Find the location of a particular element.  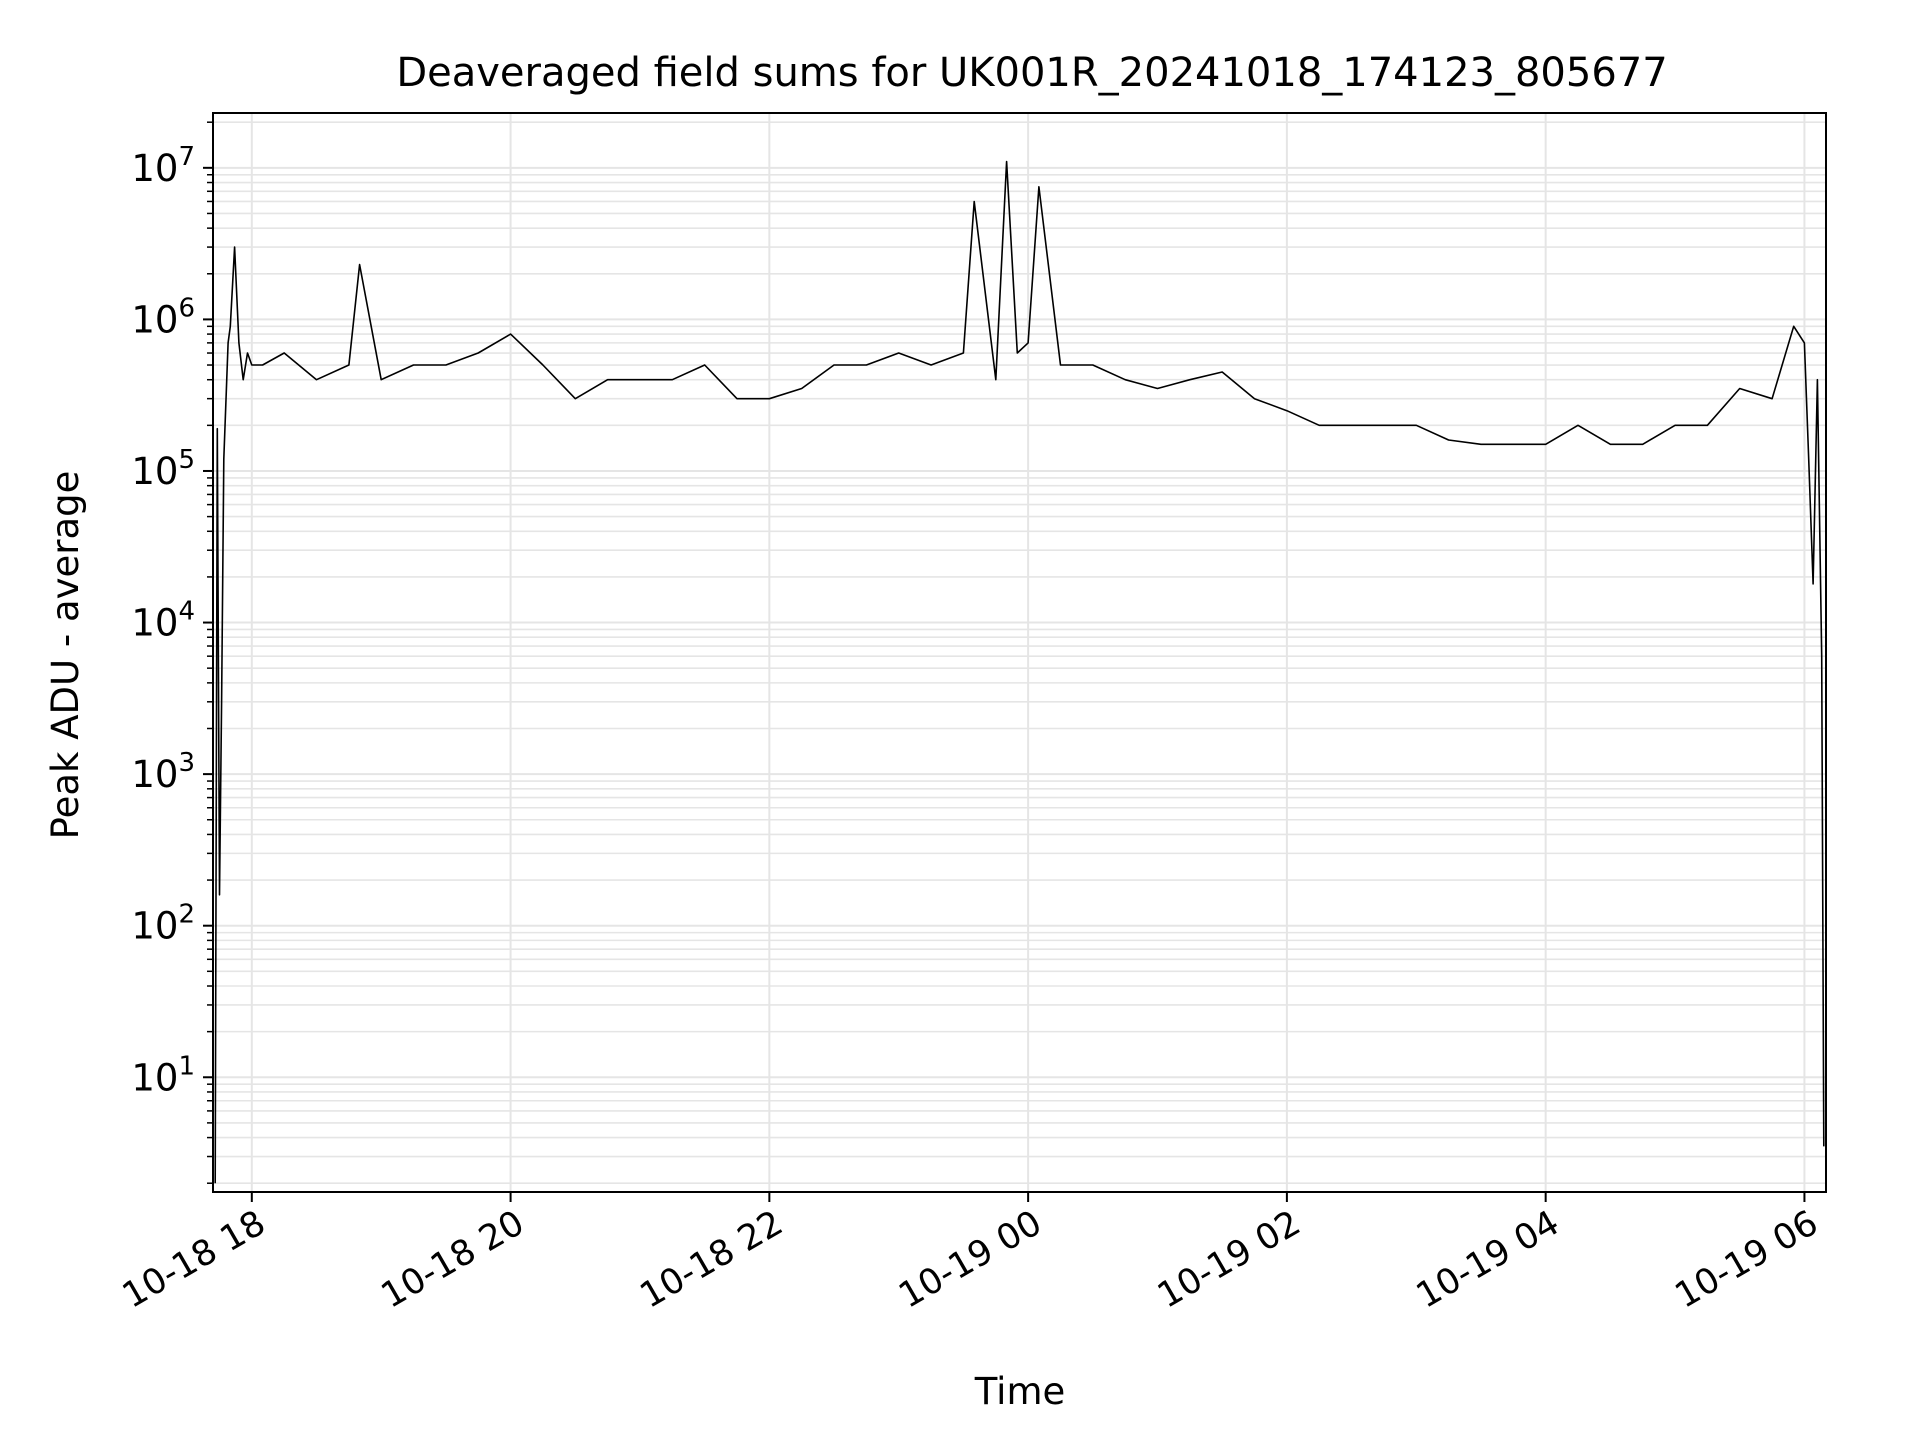

x-tick-label: 10-19 06 is located at coordinates (1747, 1259).